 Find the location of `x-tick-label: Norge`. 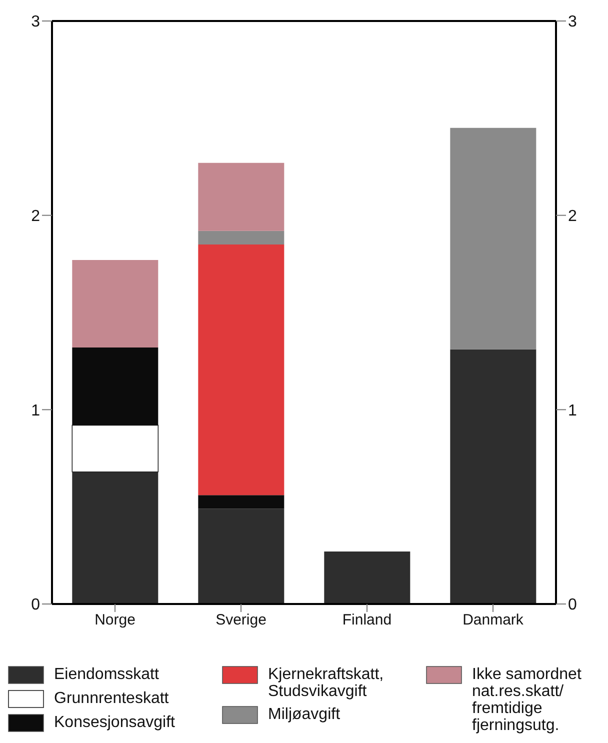

x-tick-label: Norge is located at coordinates (115, 620).